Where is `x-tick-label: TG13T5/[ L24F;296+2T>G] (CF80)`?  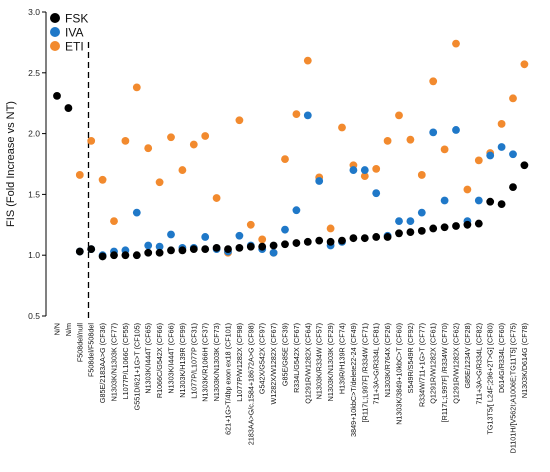
x-tick-label: TG13T5/[ L24F;296+2T>G] (CF80) is located at coordinates (490, 378).